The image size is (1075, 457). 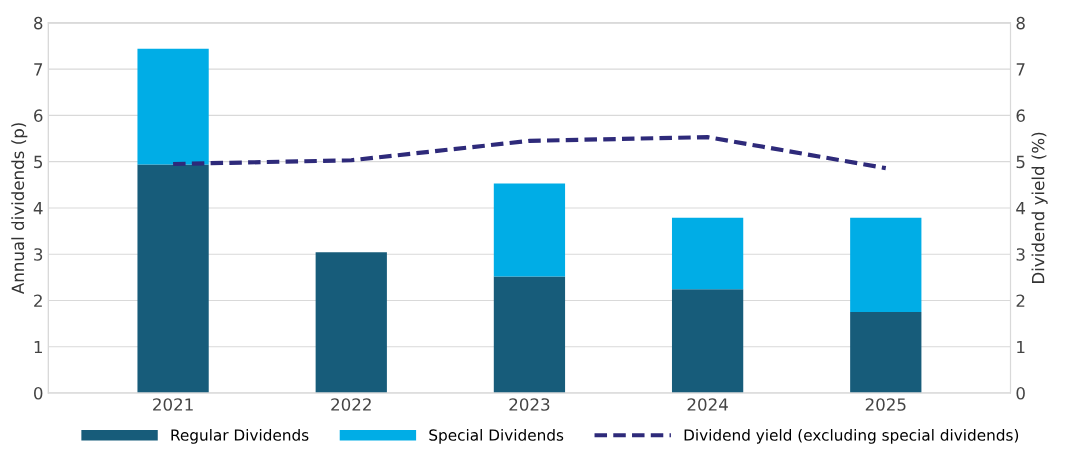 What do you see at coordinates (38, 393) in the screenshot?
I see `y-tick-label: 0` at bounding box center [38, 393].